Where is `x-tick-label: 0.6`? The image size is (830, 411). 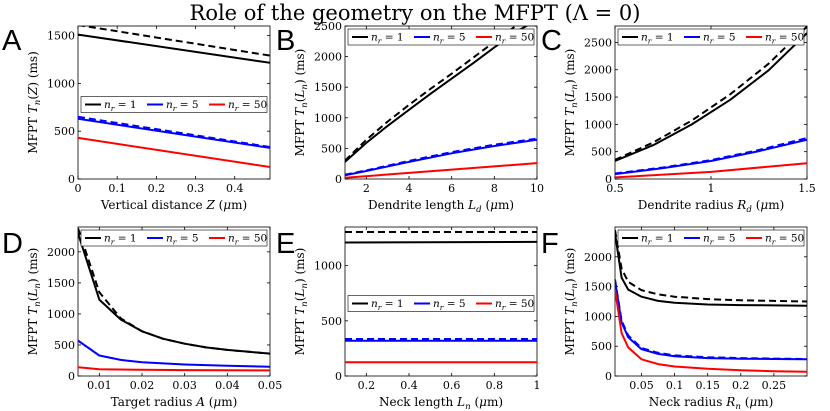
x-tick-label: 0.6 is located at coordinates (452, 385).